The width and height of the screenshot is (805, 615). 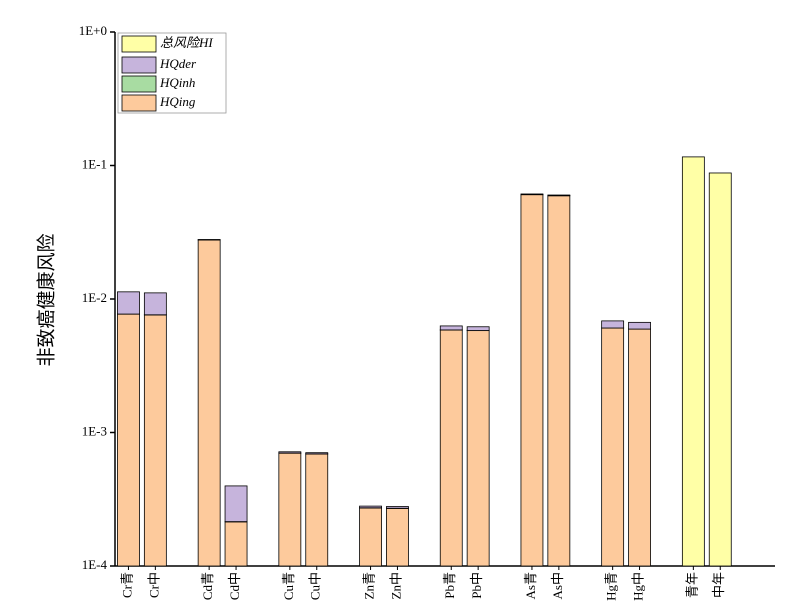 I want to click on y-axis-label: 非致癌健康风险, so click(x=46, y=299).